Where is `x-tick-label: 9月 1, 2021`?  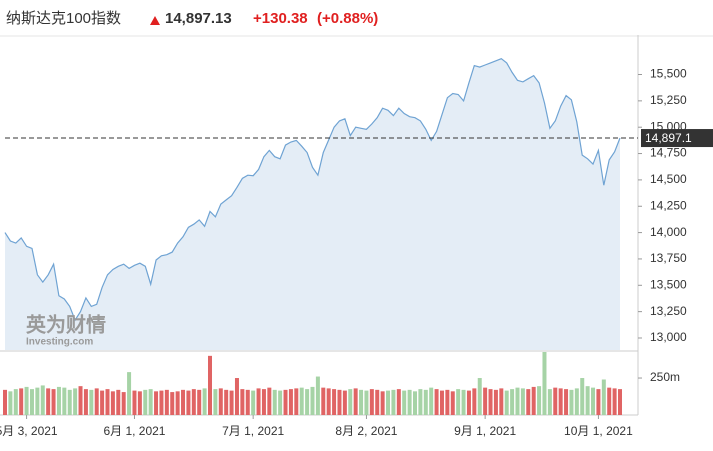
x-tick-label: 9月 1, 2021 is located at coordinates (485, 431).